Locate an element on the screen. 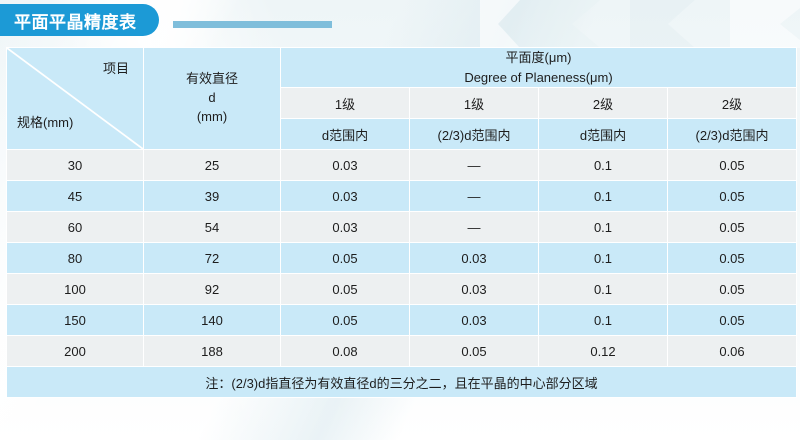 The image size is (800, 440). table-header-row-3: d范围内 (2/3)d范围内 d范围内 (2/3)d范围内 is located at coordinates (402, 134).